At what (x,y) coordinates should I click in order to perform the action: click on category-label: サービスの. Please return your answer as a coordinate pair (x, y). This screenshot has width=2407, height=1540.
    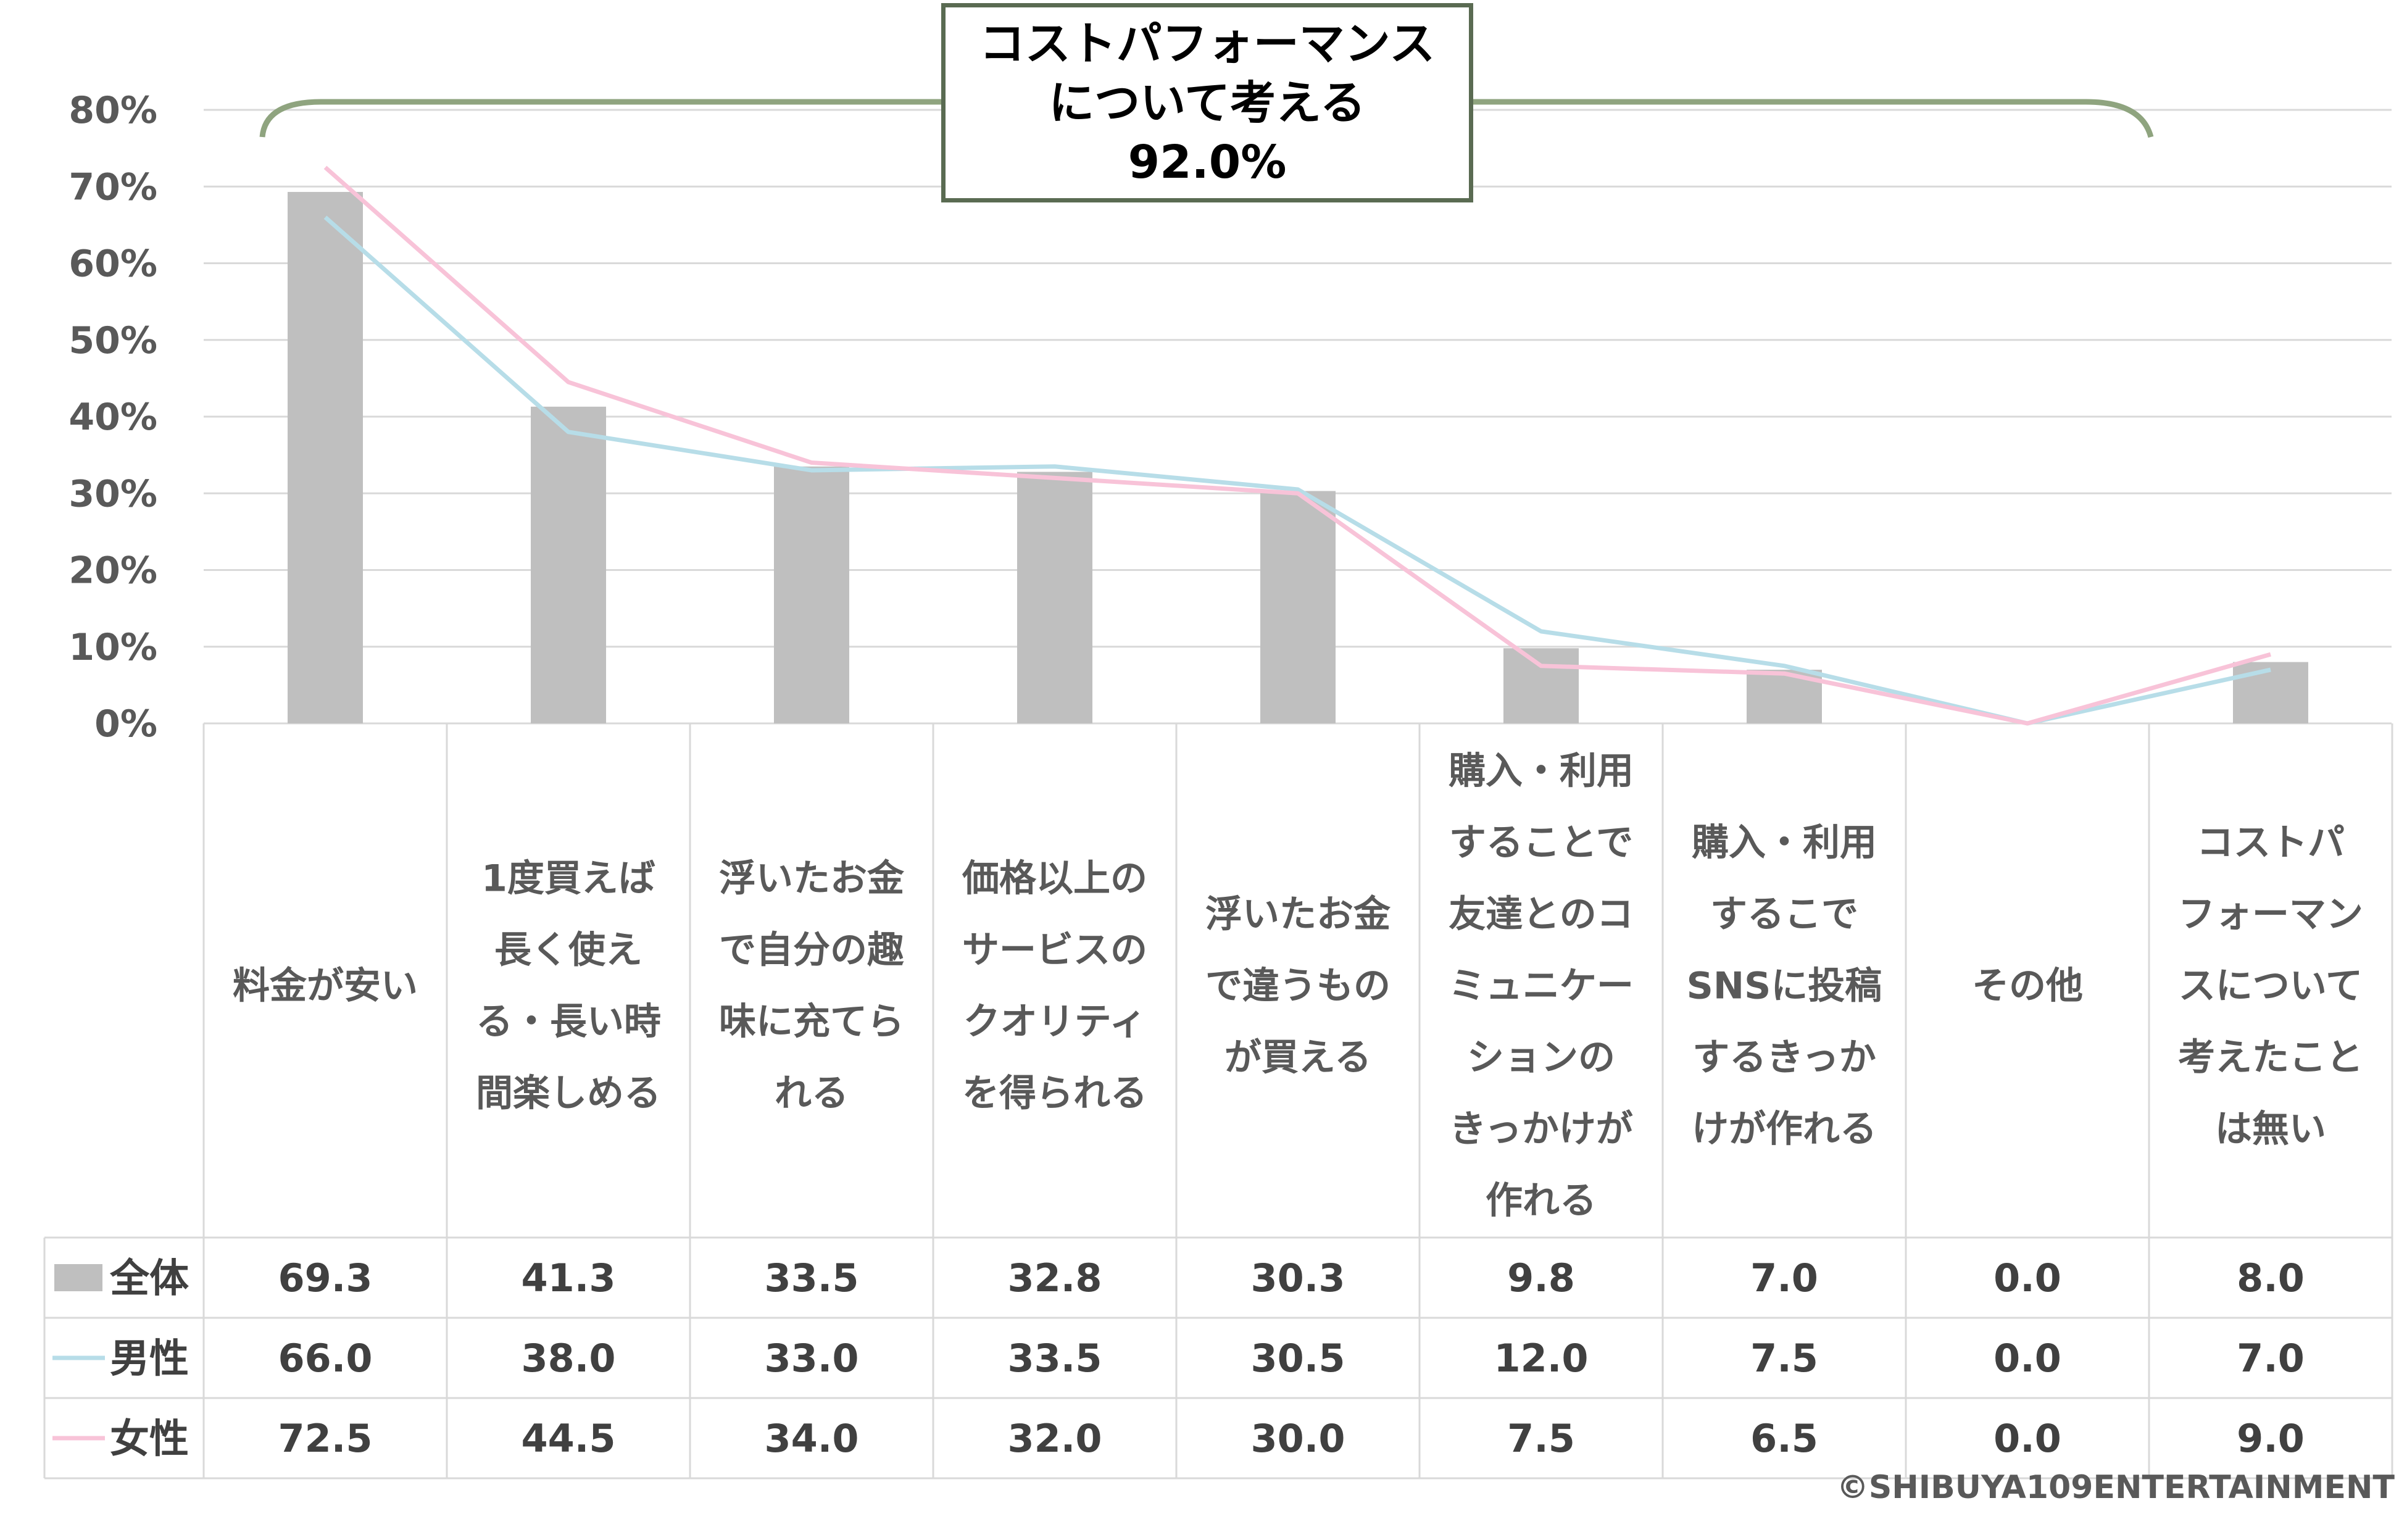
    Looking at the image, I should click on (1054, 950).